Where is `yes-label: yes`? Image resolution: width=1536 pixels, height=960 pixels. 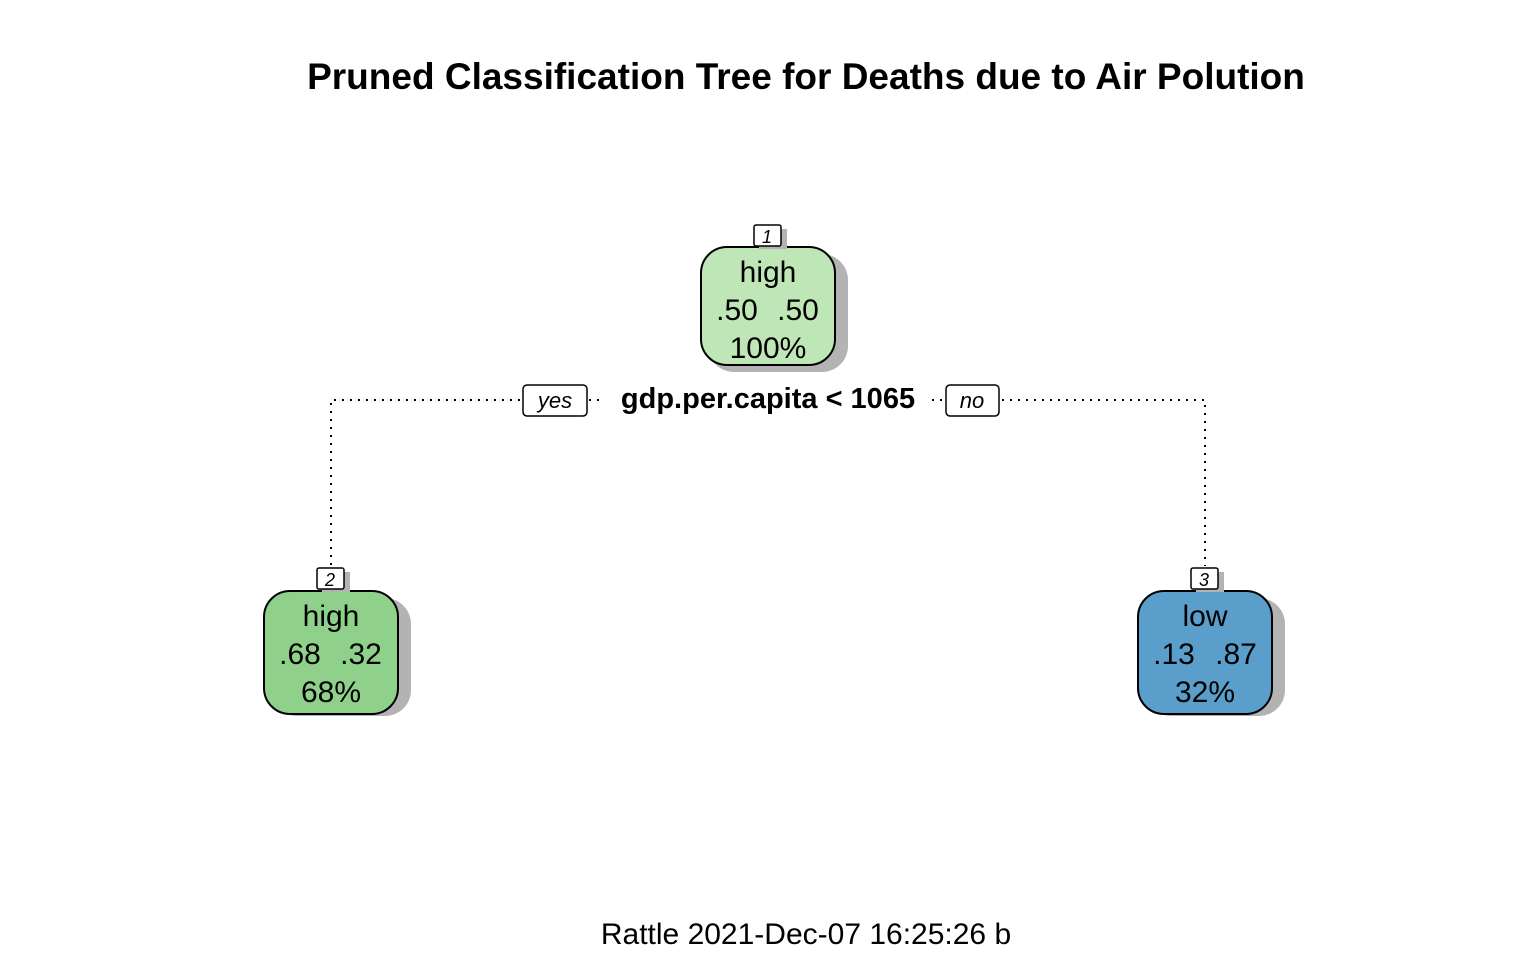 yes-label: yes is located at coordinates (554, 400).